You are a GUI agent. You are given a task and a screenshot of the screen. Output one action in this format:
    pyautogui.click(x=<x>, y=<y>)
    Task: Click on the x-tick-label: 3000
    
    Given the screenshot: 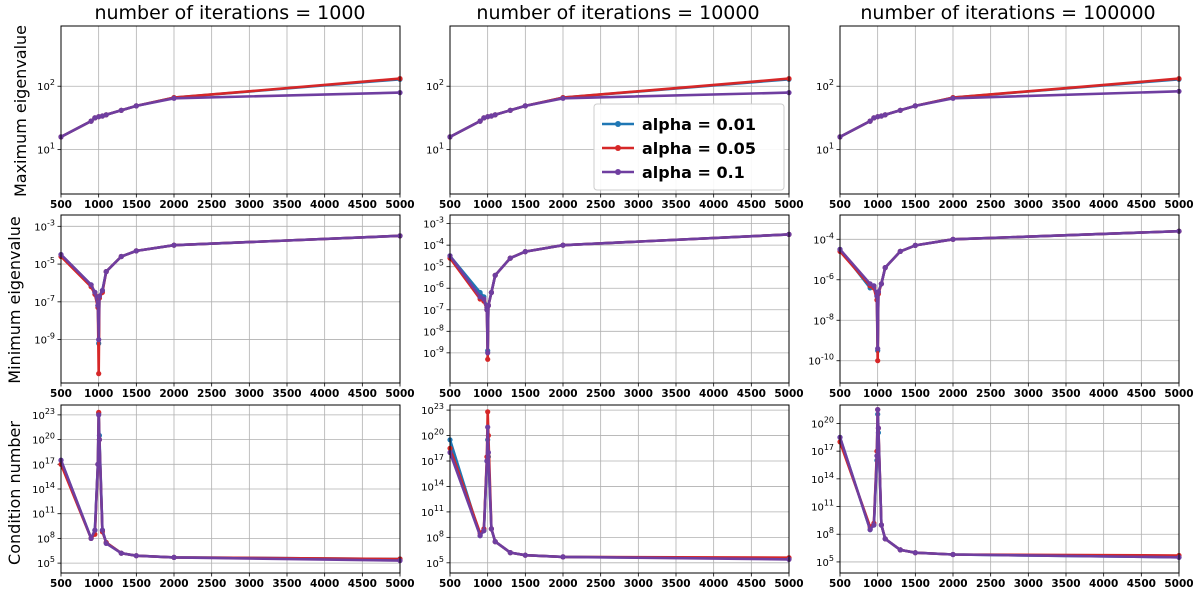 What is the action you would take?
    pyautogui.click(x=249, y=205)
    